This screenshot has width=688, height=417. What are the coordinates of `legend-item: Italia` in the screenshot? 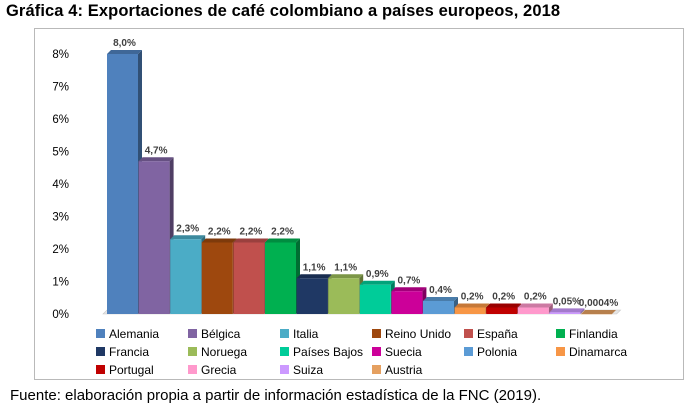 It's located at (299, 333).